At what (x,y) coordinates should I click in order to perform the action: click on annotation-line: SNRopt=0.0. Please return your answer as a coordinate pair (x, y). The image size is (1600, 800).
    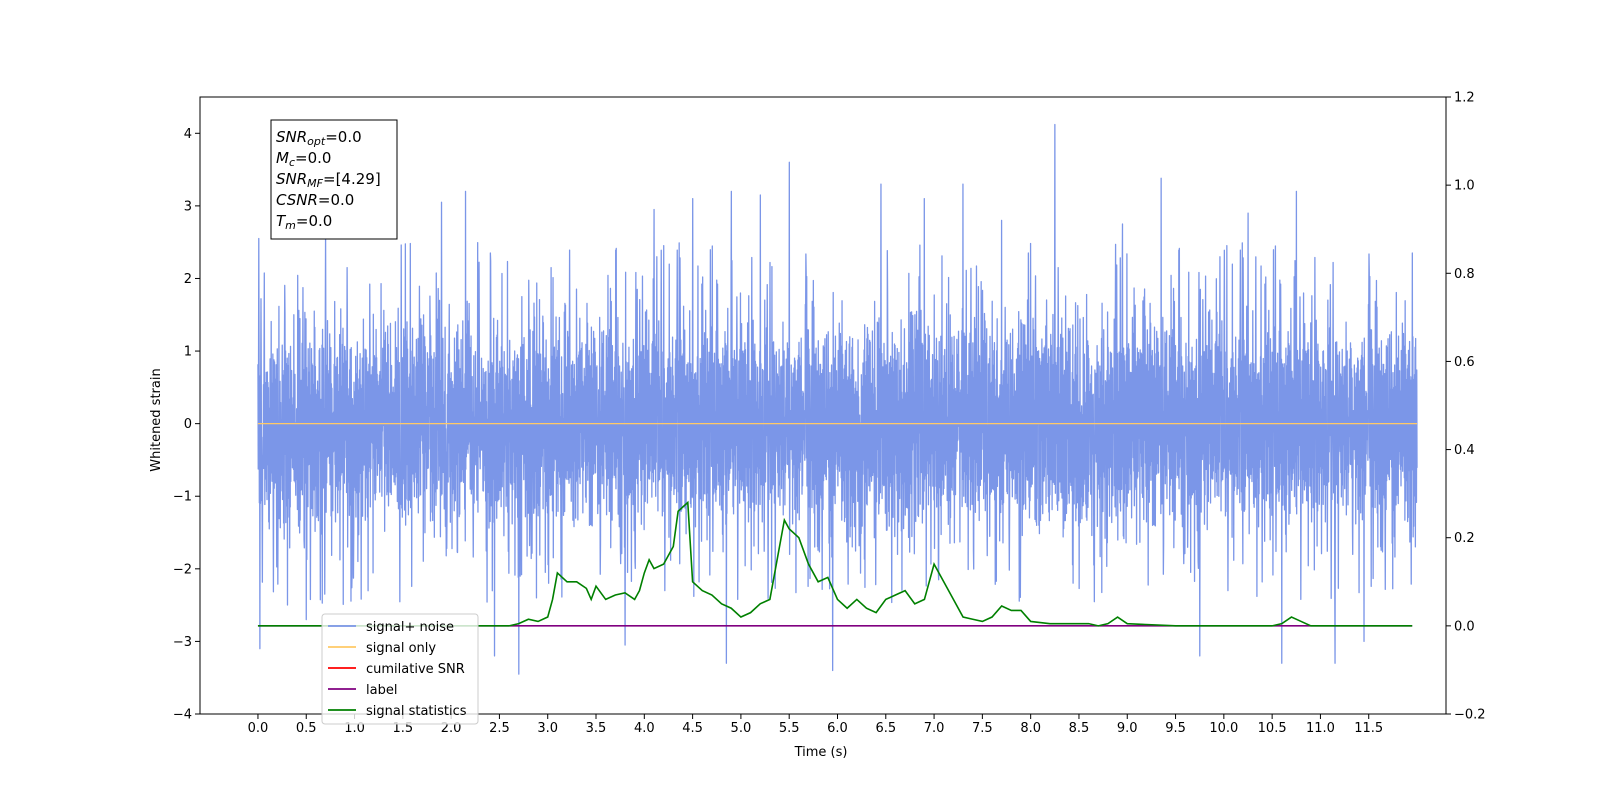
    Looking at the image, I should click on (319, 138).